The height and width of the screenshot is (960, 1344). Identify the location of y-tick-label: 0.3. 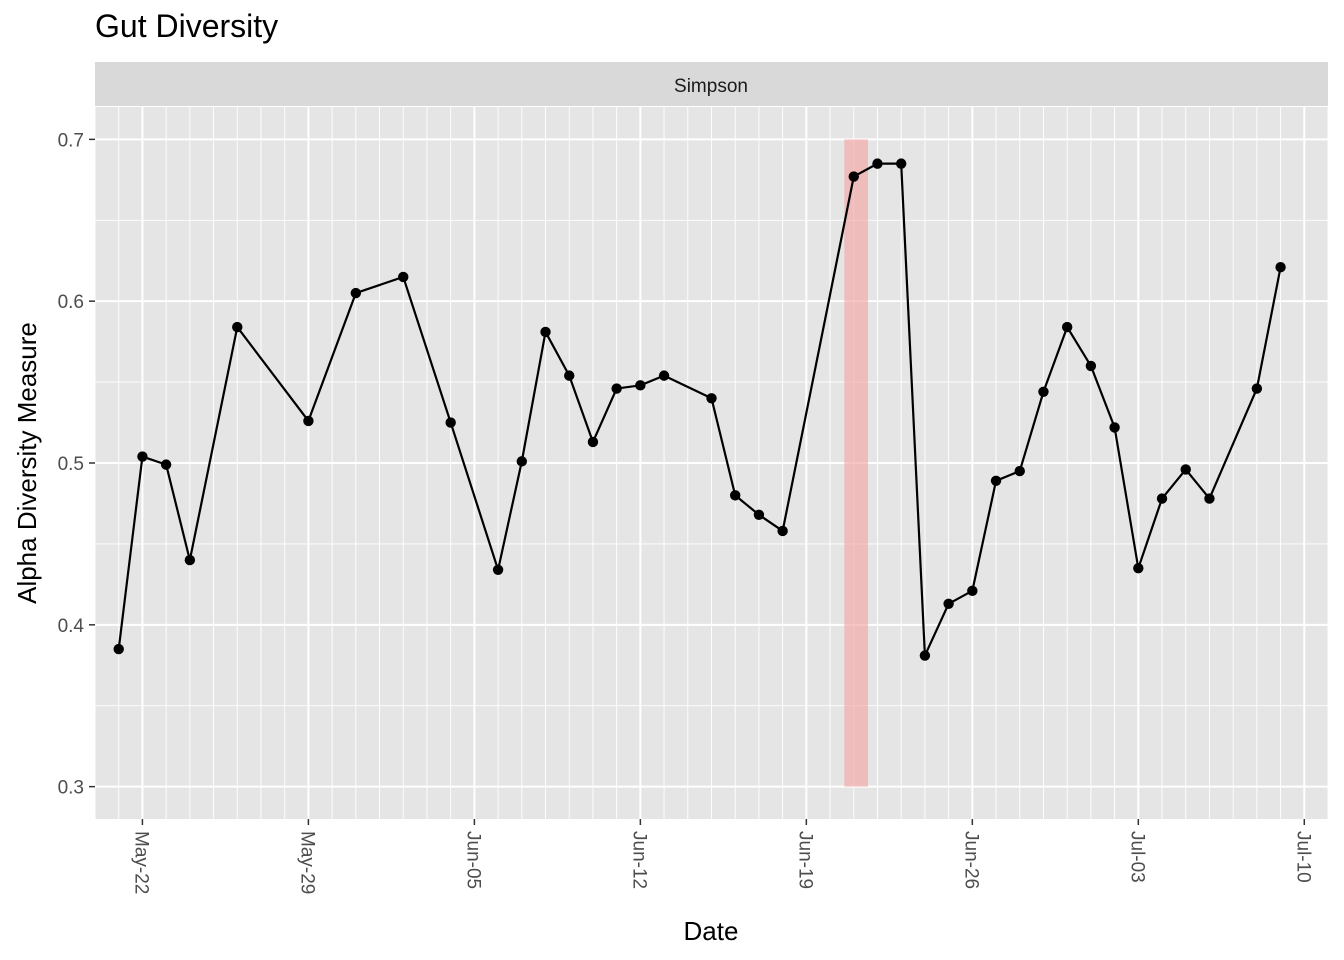
(71, 788).